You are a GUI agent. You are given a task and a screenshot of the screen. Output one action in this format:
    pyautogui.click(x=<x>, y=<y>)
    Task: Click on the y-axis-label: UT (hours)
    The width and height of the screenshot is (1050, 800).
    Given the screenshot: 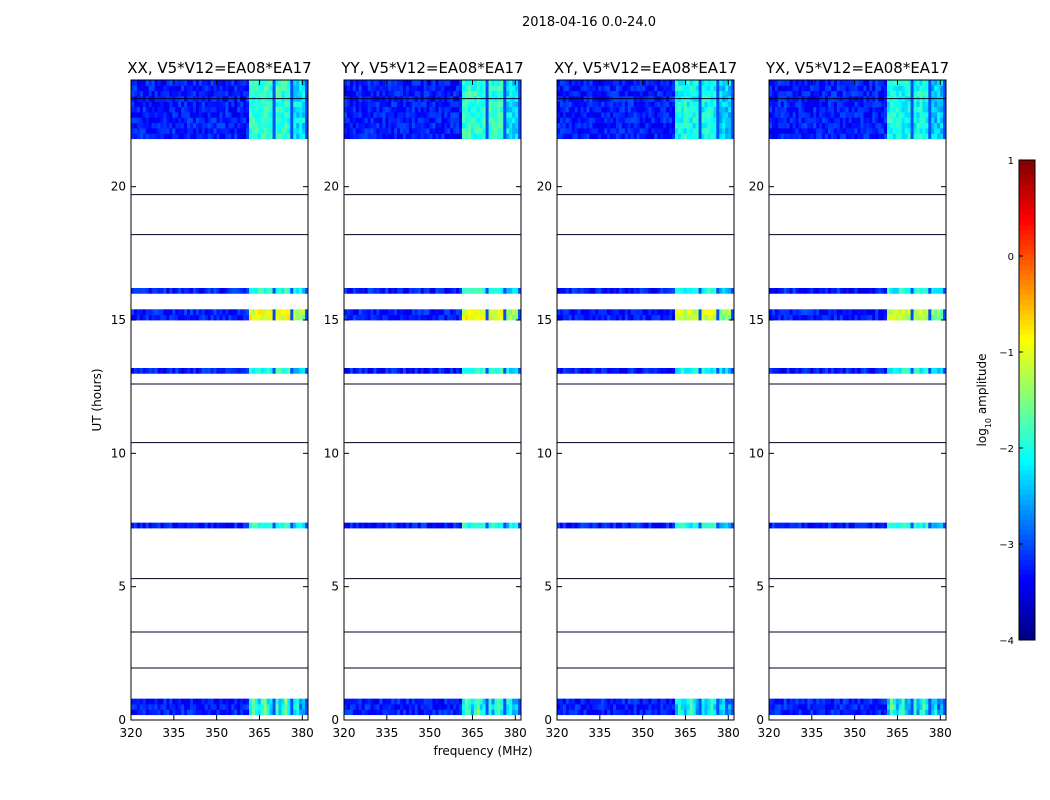 What is the action you would take?
    pyautogui.click(x=97, y=399)
    